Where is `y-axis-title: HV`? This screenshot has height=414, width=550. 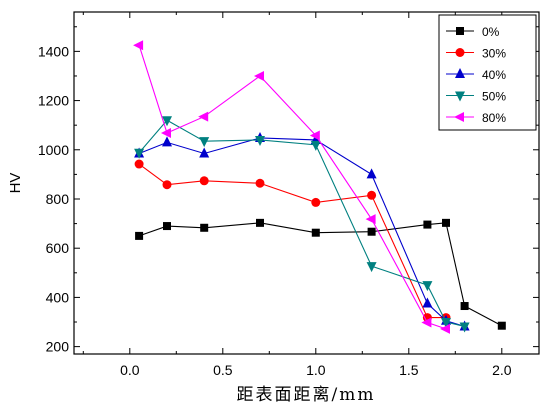
y-axis-title: HV is located at coordinates (15, 183).